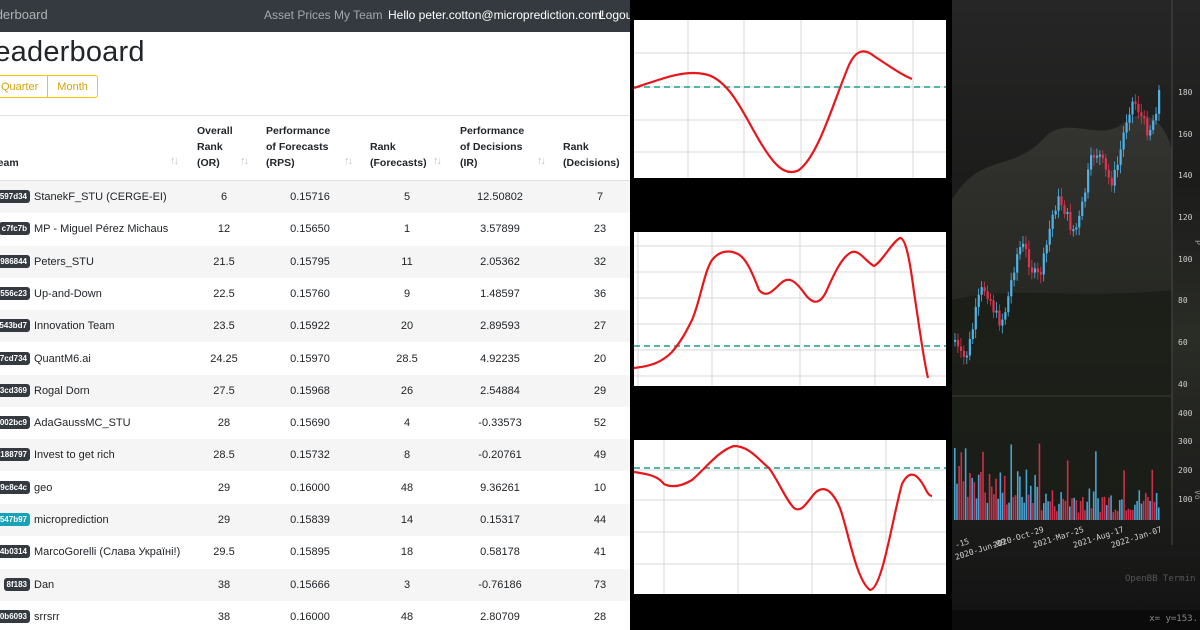 This screenshot has height=630, width=1200. What do you see at coordinates (15, 229) in the screenshot?
I see `team-id-badge: c7fc7b` at bounding box center [15, 229].